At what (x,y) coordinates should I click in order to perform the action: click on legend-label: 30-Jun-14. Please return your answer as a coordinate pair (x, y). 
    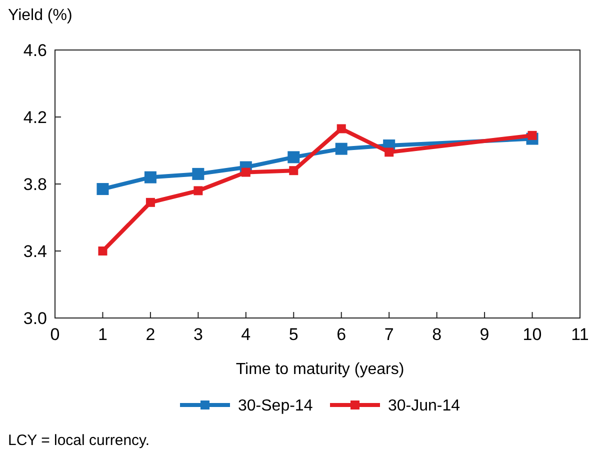
    Looking at the image, I should click on (424, 406).